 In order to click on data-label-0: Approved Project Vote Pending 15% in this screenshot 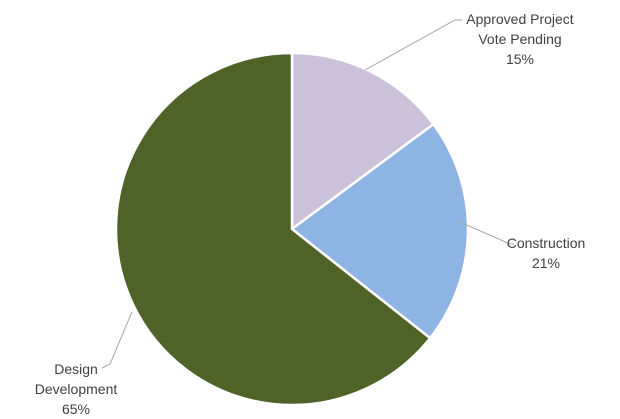, I will do `click(520, 39)`.